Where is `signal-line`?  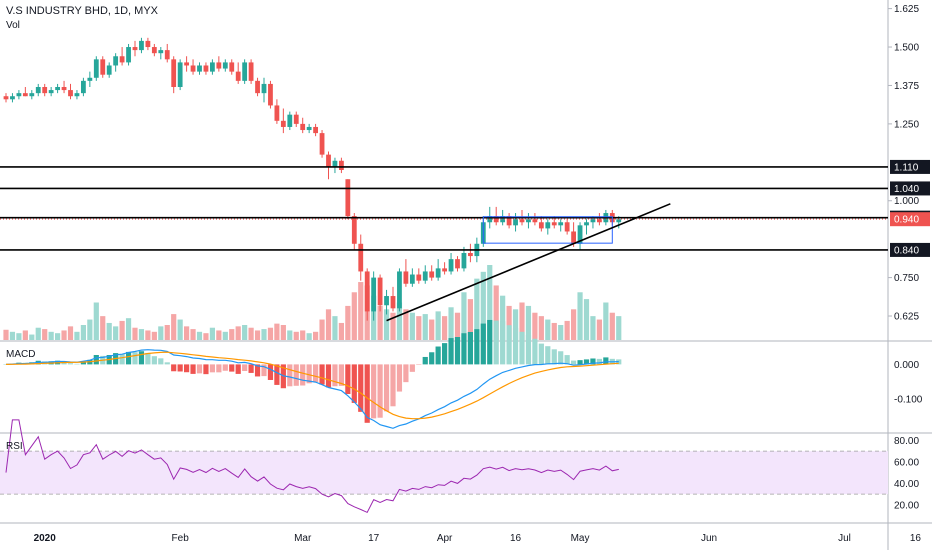 signal-line is located at coordinates (312, 385).